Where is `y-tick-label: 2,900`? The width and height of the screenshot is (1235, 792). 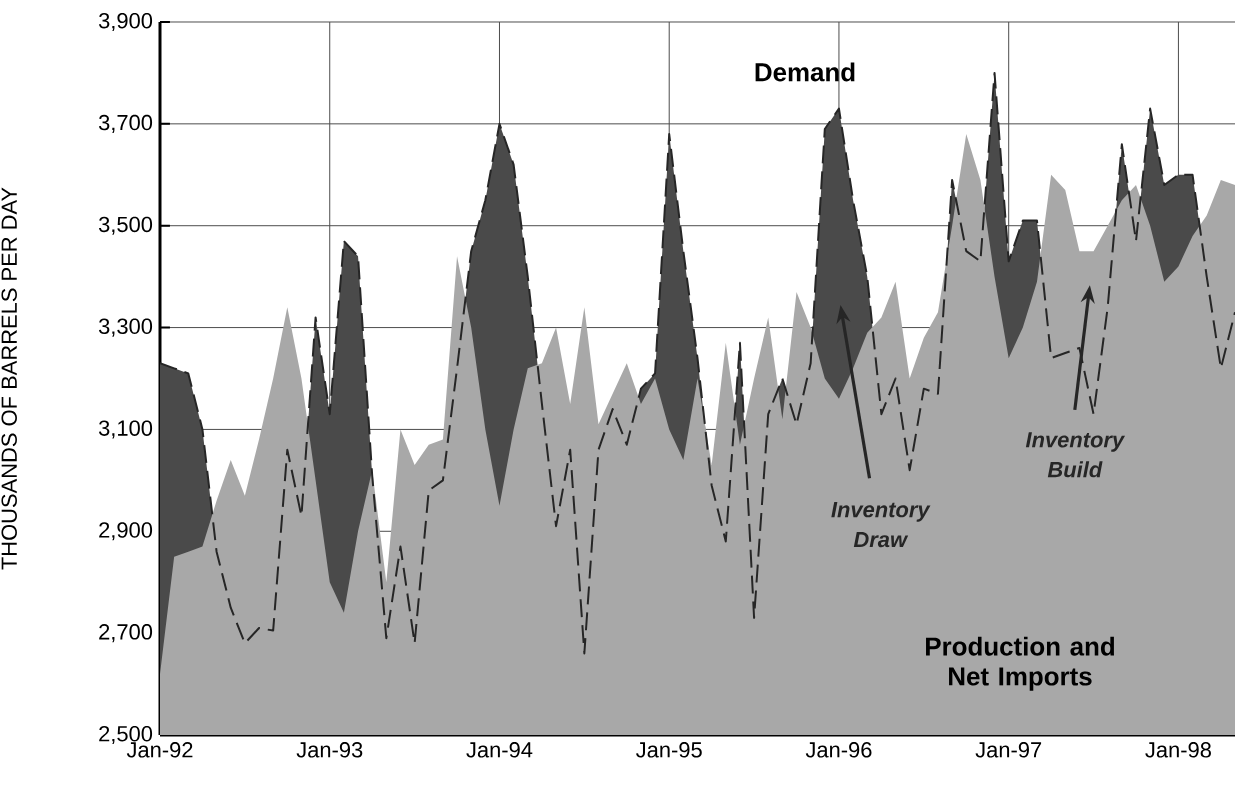
y-tick-label: 2,900 is located at coordinates (126, 531).